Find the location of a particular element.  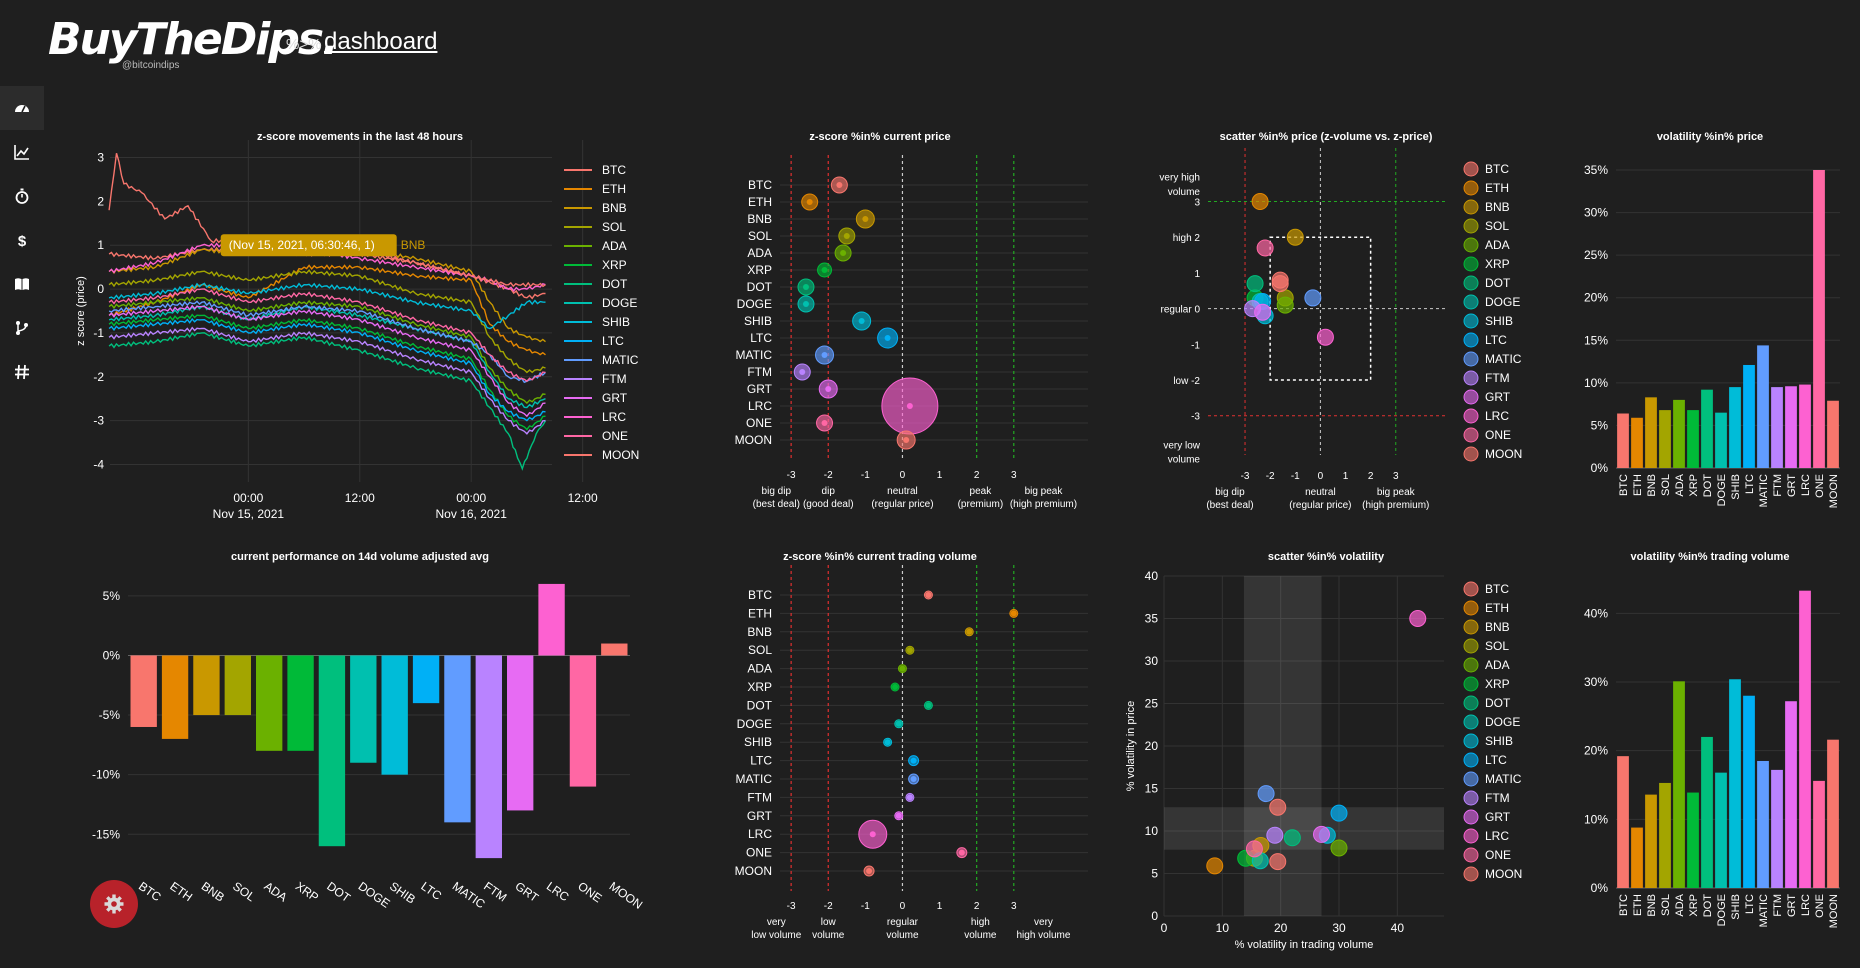

y-category-label: 3 is located at coordinates (1197, 203).